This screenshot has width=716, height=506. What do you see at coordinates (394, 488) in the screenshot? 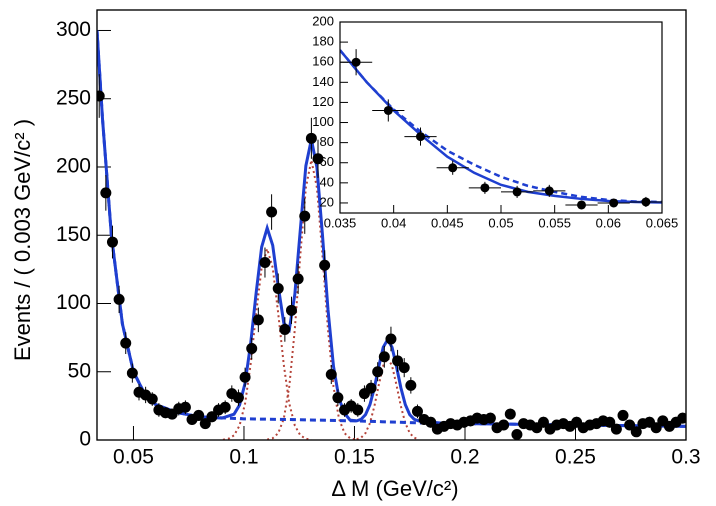
I see `x-axis-title: Δ M (GeV/c²)` at bounding box center [394, 488].